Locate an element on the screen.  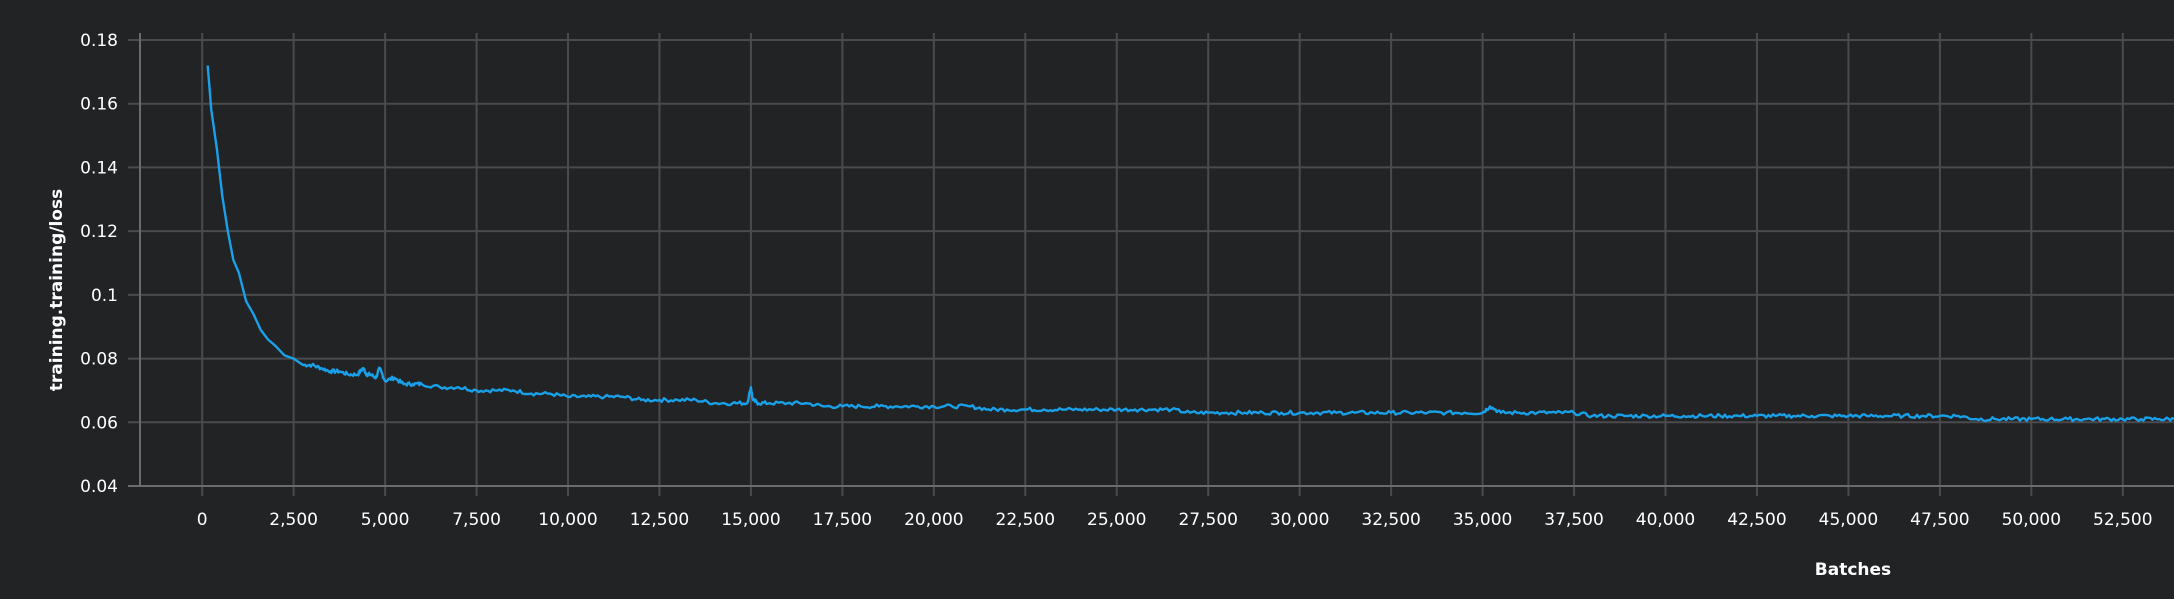
y-tick-label: 0.1 is located at coordinates (104, 296).